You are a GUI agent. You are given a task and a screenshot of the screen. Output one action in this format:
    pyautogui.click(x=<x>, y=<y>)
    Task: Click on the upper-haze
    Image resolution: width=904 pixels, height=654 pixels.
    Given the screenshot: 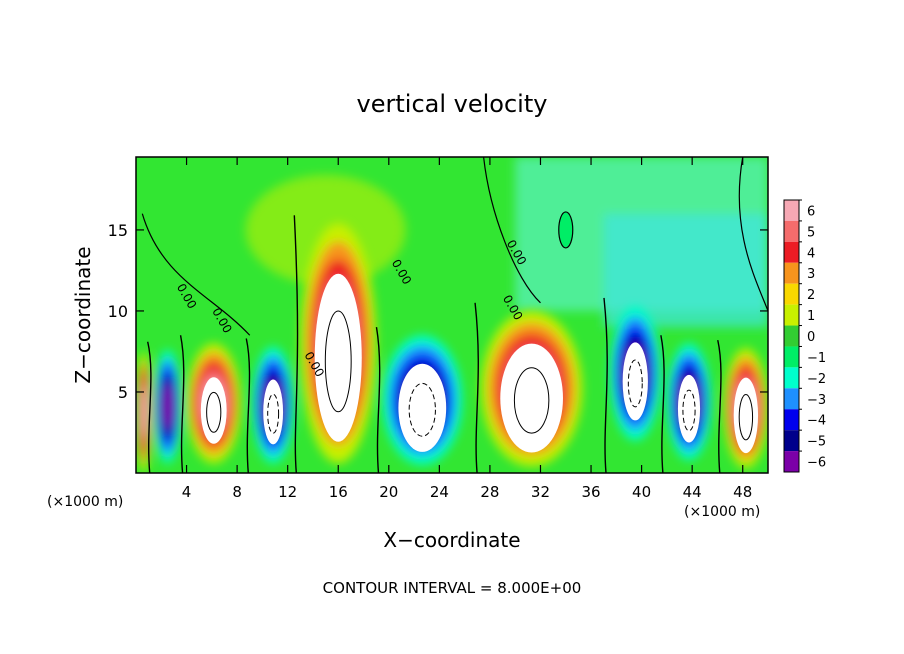 What is the action you would take?
    pyautogui.click(x=325, y=229)
    